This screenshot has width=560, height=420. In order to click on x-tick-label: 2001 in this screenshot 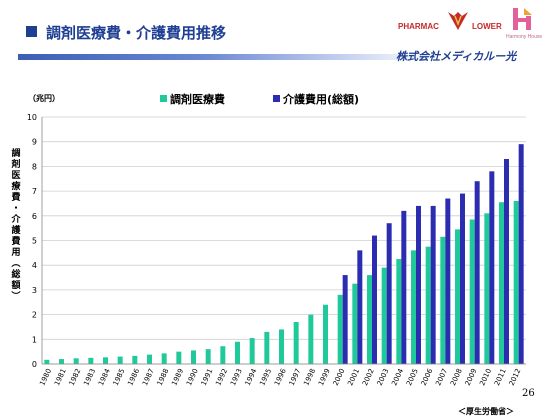, I will do `click(353, 377)`.